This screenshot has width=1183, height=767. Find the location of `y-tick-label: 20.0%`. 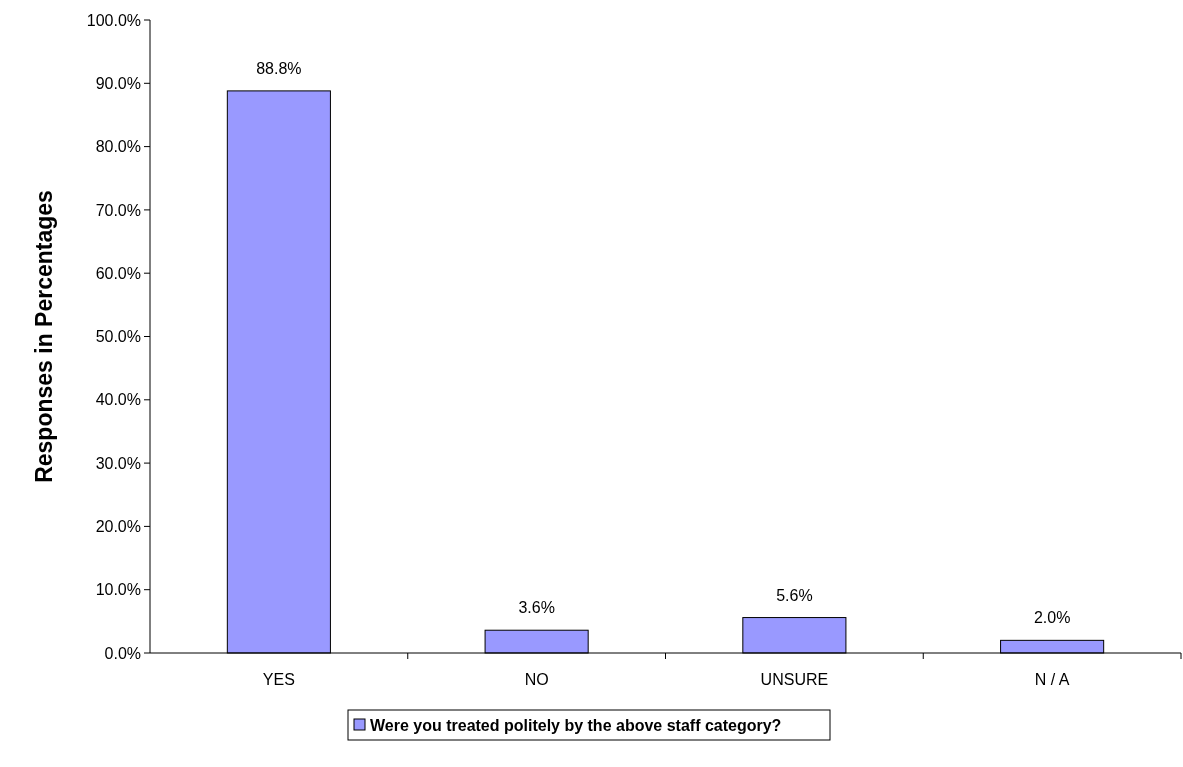

y-tick-label: 20.0% is located at coordinates (118, 526).